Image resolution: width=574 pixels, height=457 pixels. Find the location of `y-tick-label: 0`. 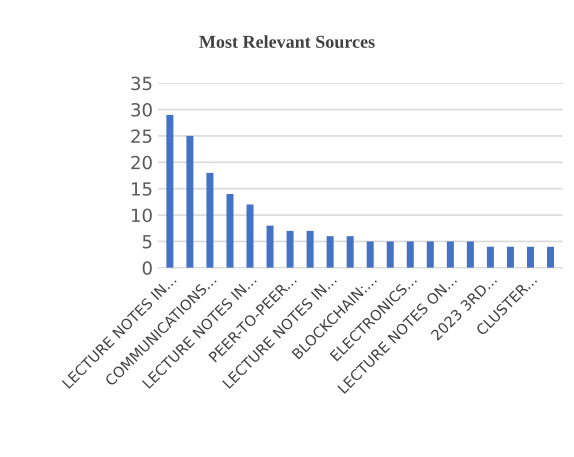

y-tick-label: 0 is located at coordinates (147, 268).